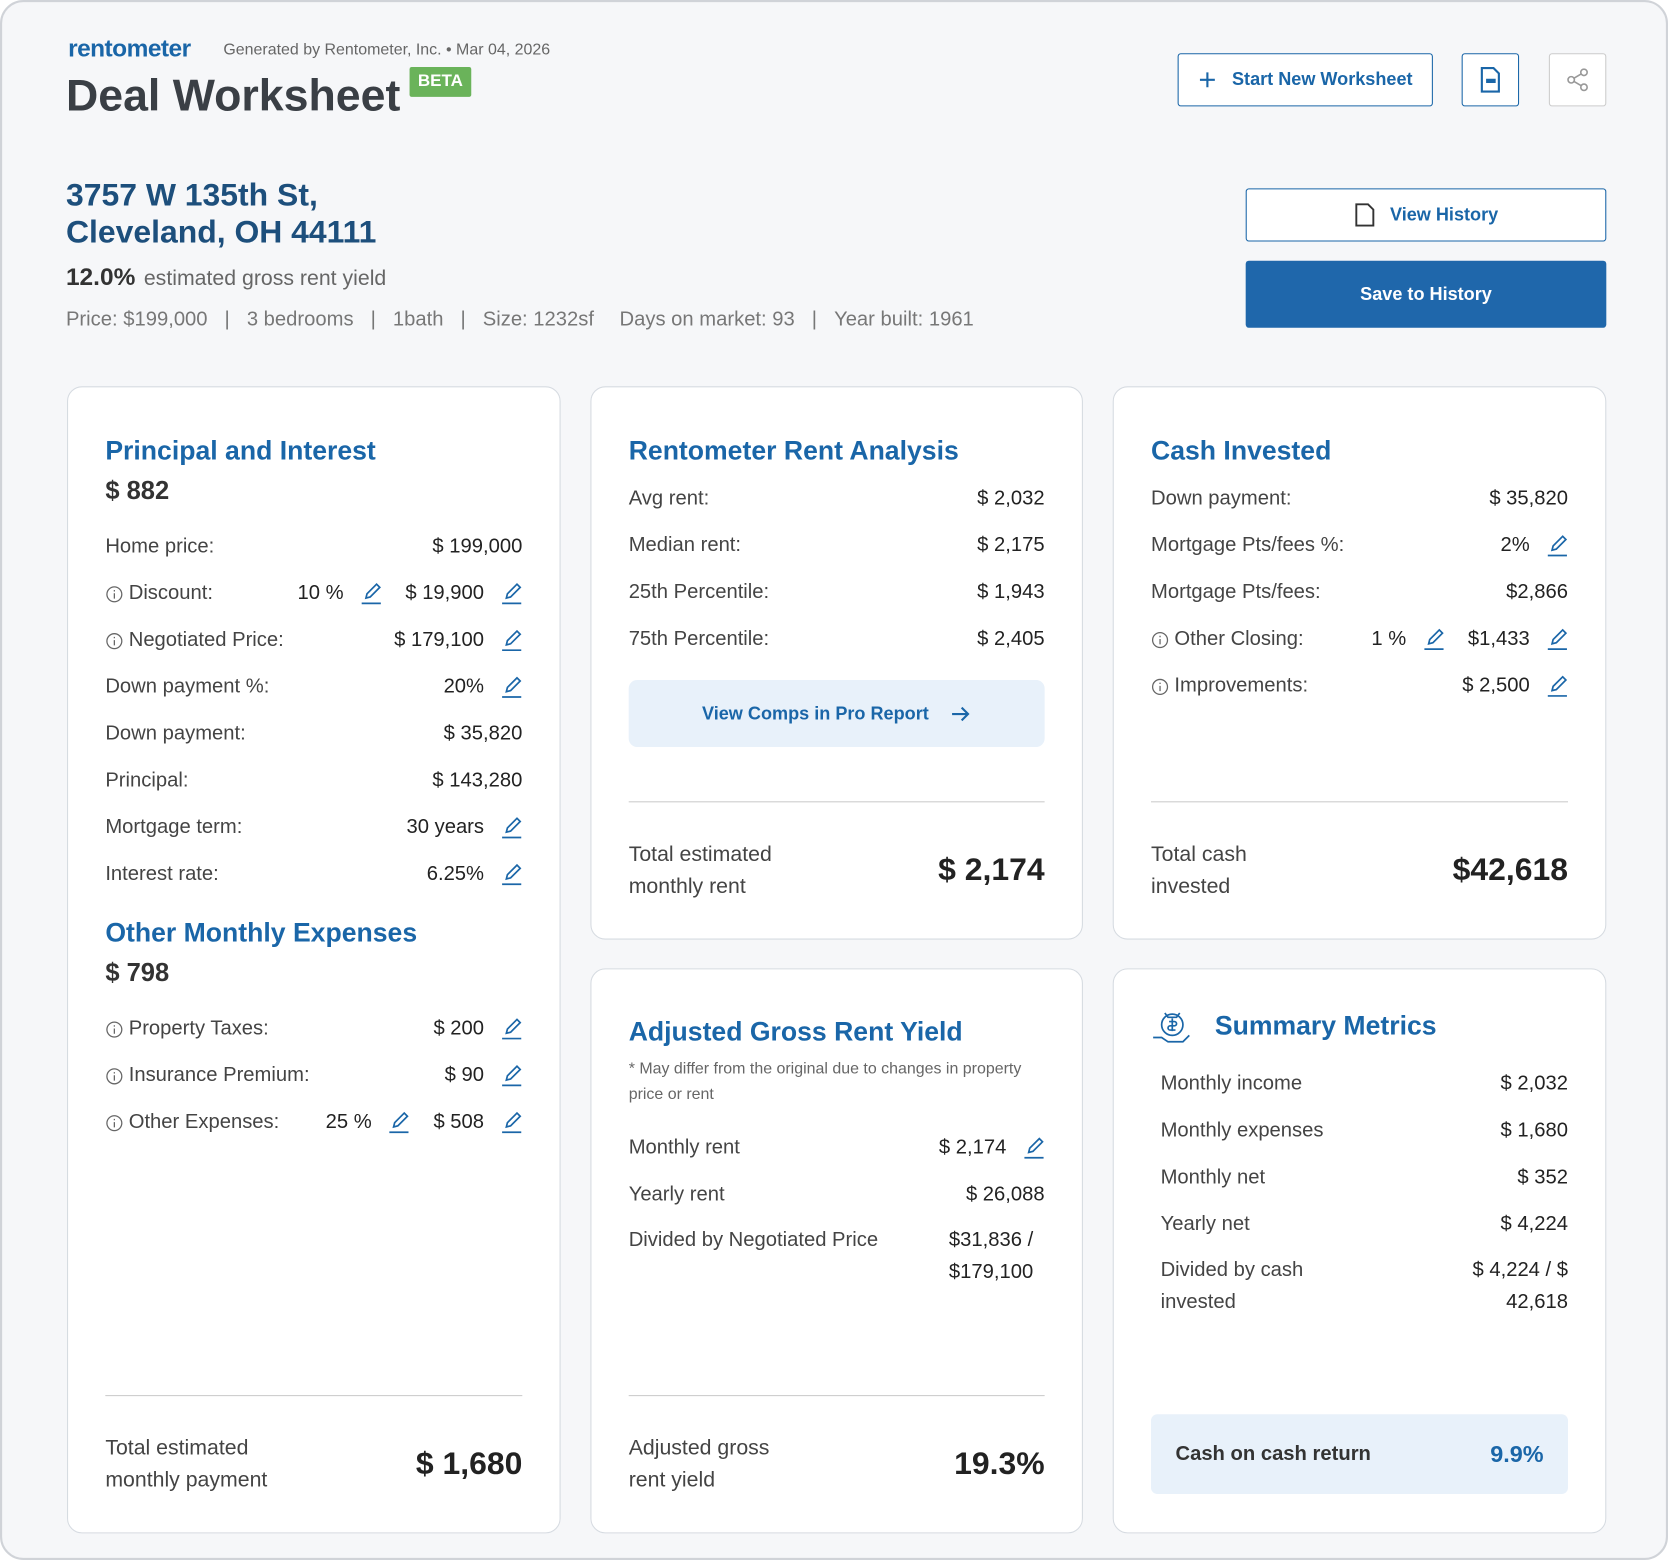 This screenshot has width=1668, height=1560. Describe the element at coordinates (1306, 686) in the screenshot. I see `l: Improvements:` at that location.